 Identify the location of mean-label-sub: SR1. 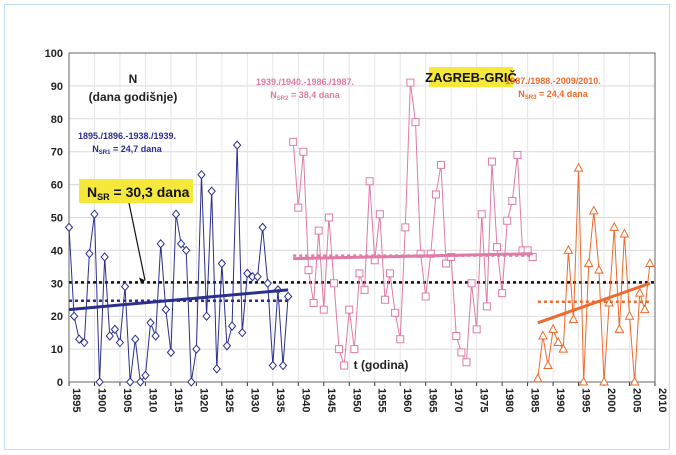
(105, 153).